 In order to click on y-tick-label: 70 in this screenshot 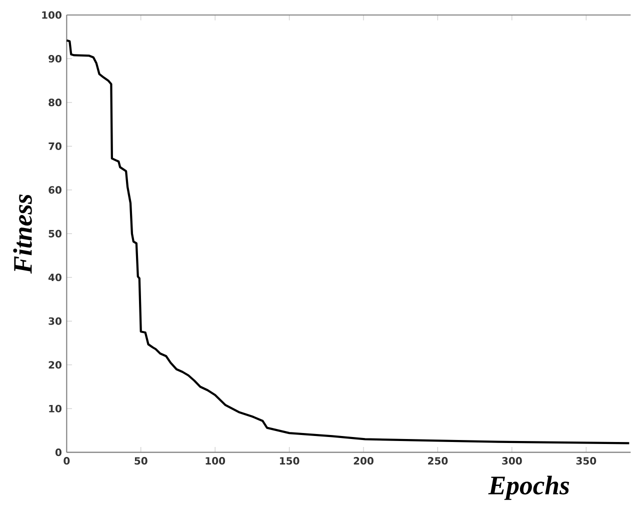, I will do `click(55, 146)`.